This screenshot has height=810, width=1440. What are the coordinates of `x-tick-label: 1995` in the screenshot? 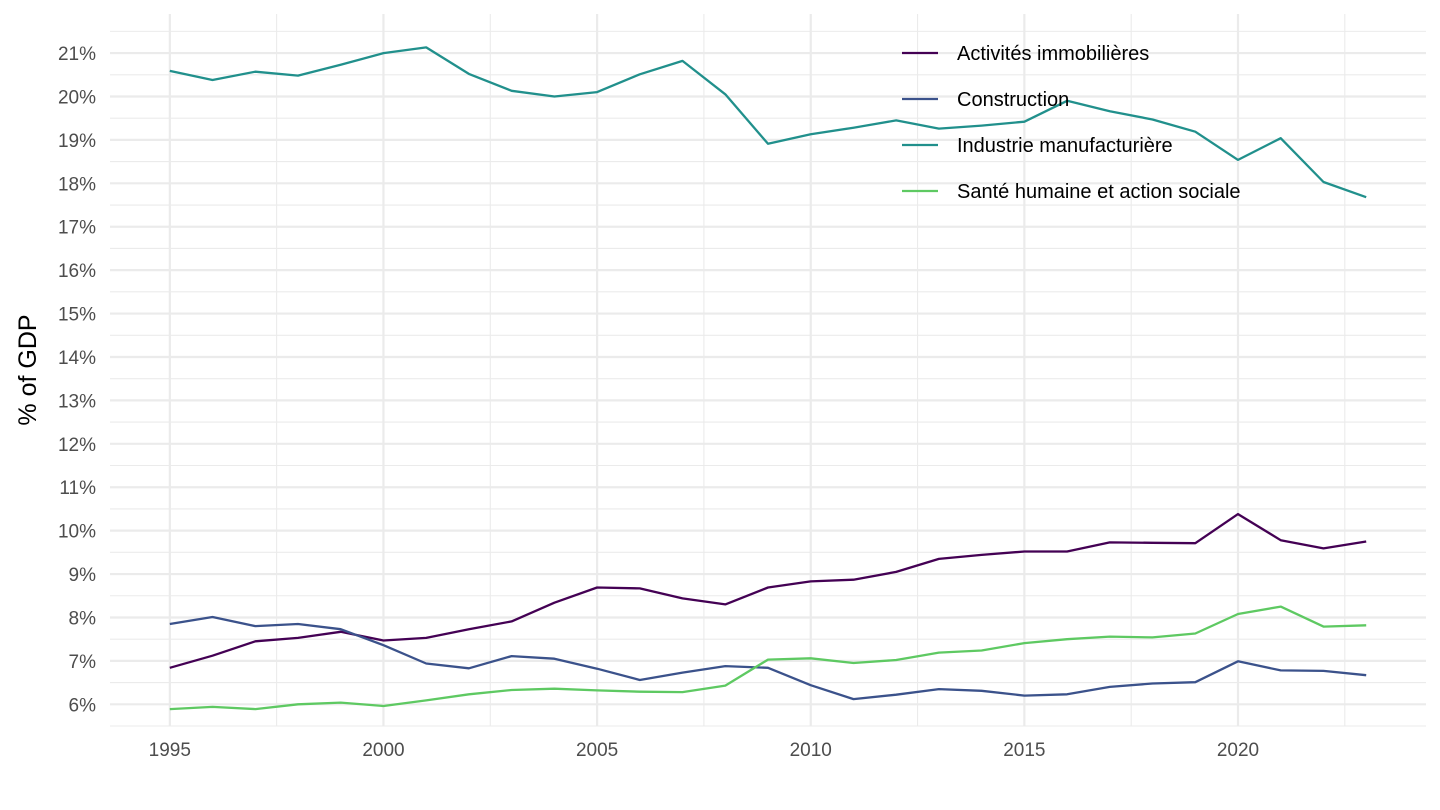 It's located at (170, 750).